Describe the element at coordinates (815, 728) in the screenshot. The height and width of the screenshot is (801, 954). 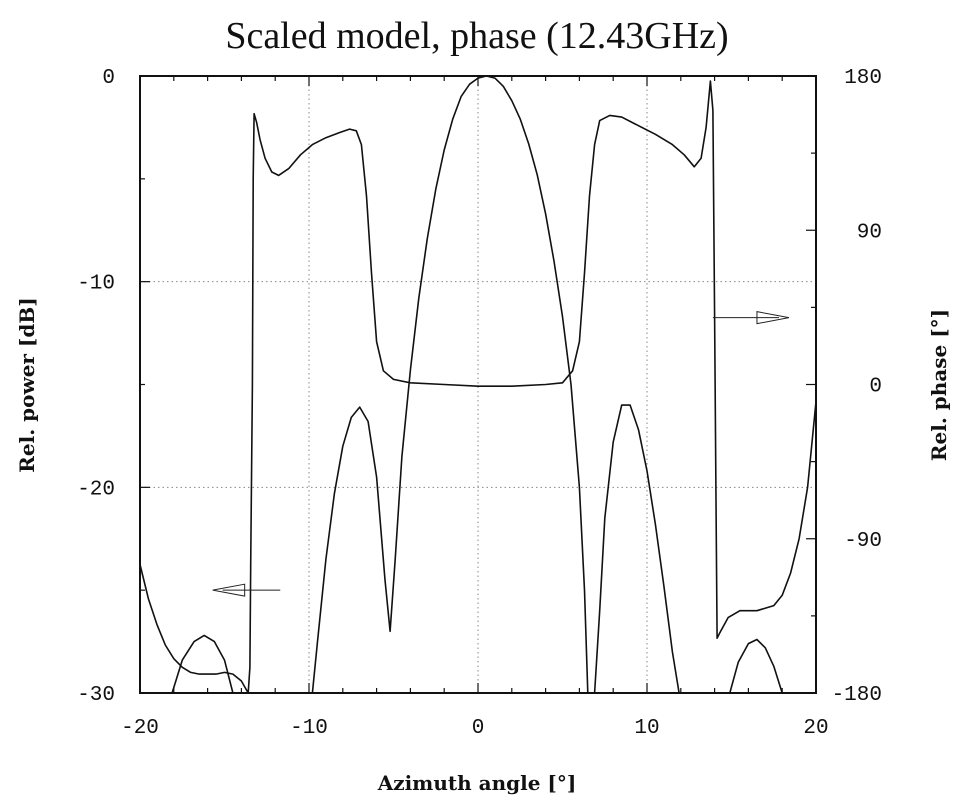
I see `x-tick-label: 20` at that location.